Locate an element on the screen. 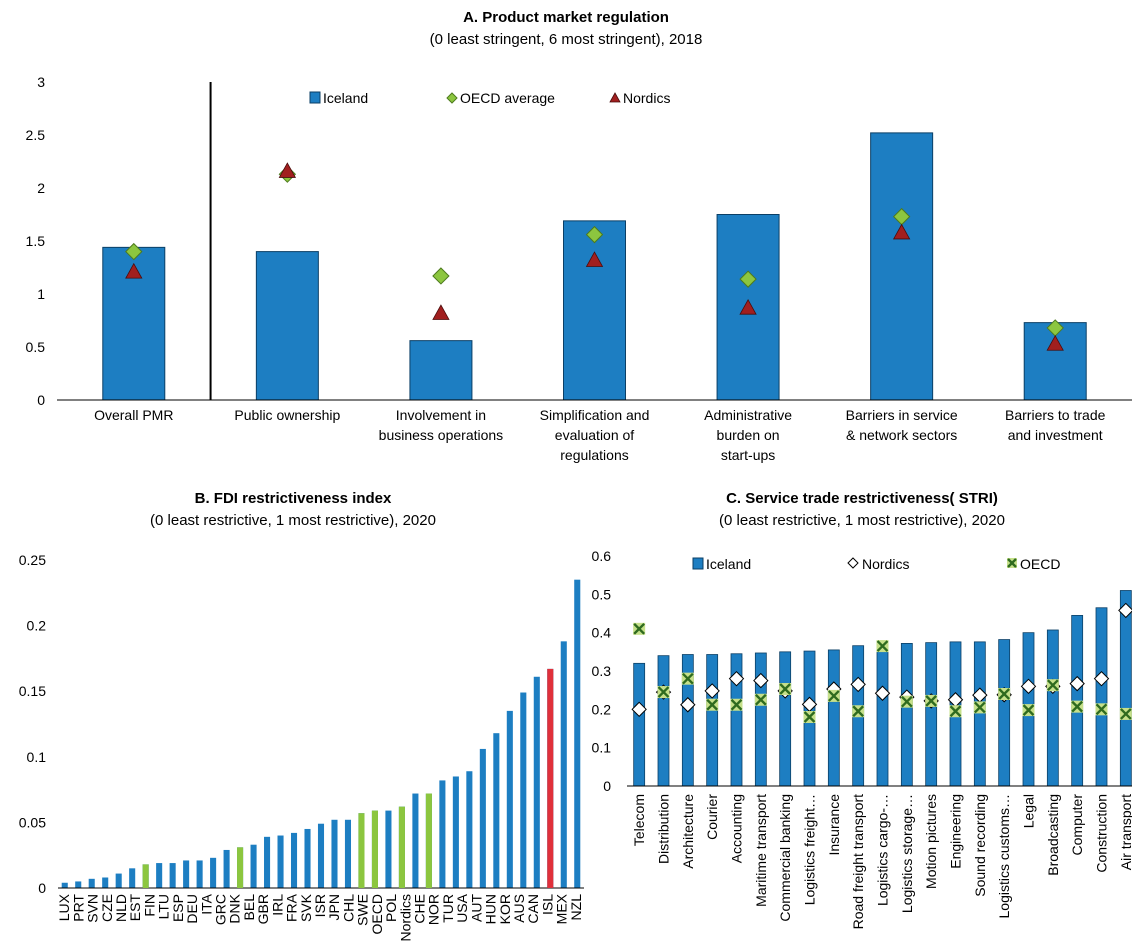 The height and width of the screenshot is (950, 1132). panel-c-category-label: Accounting is located at coordinates (737, 828).